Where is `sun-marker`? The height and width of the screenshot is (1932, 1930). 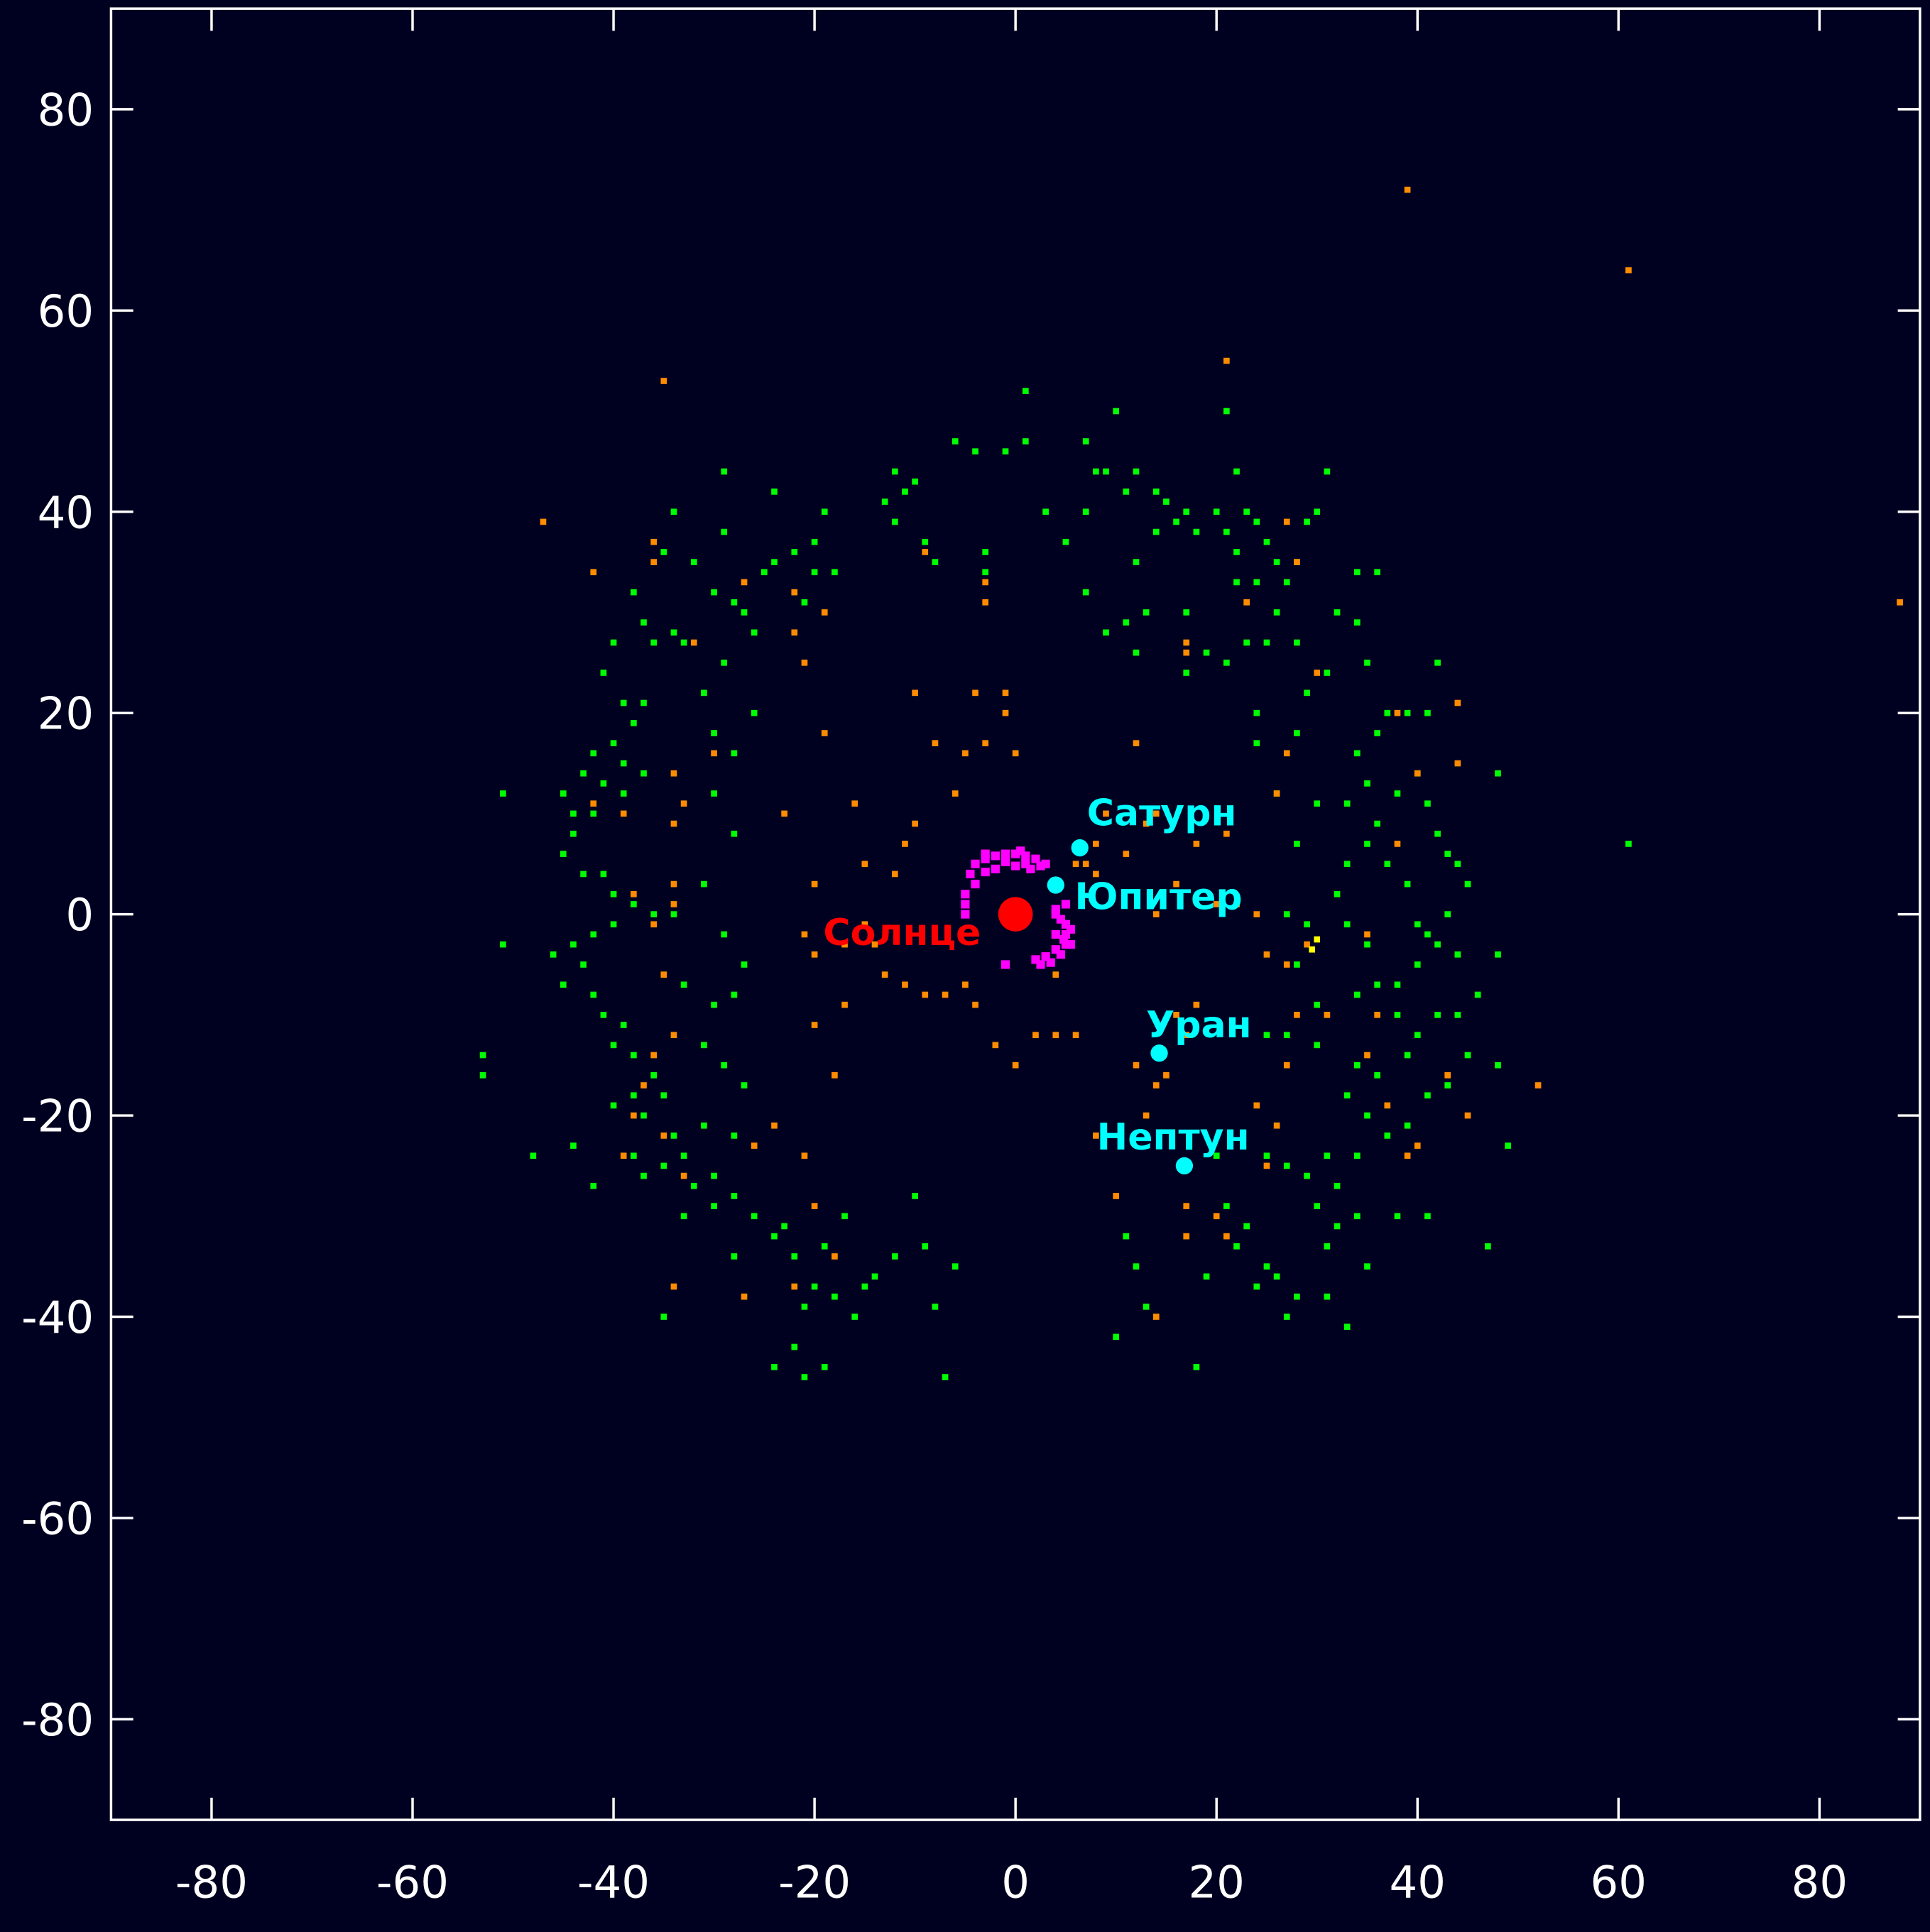 sun-marker is located at coordinates (1016, 914).